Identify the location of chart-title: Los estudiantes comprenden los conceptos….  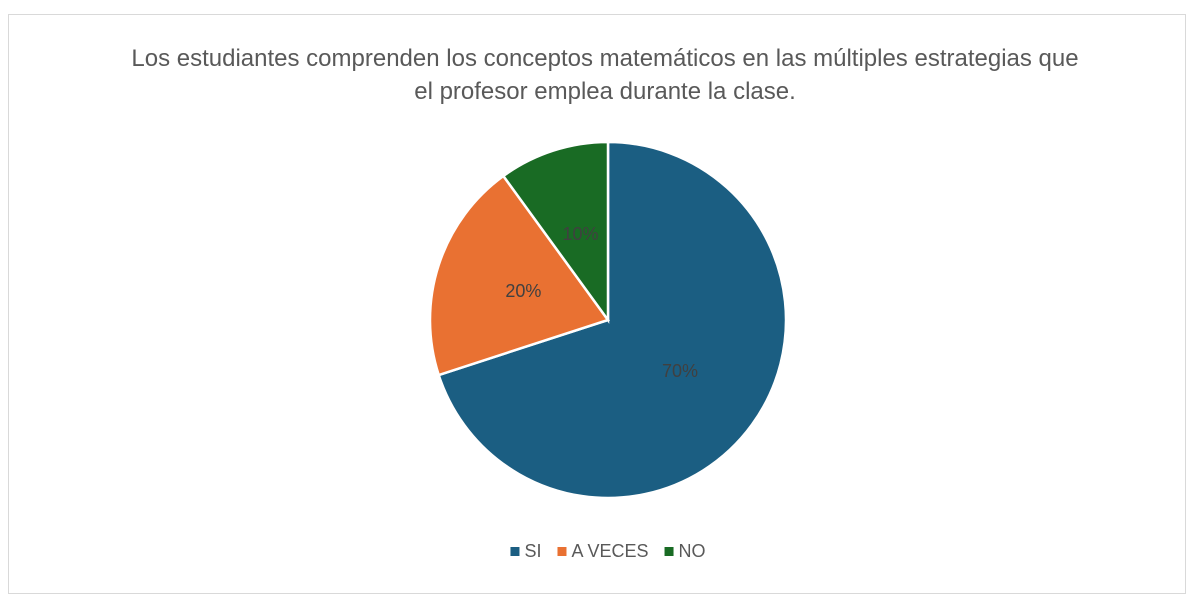
(605, 75).